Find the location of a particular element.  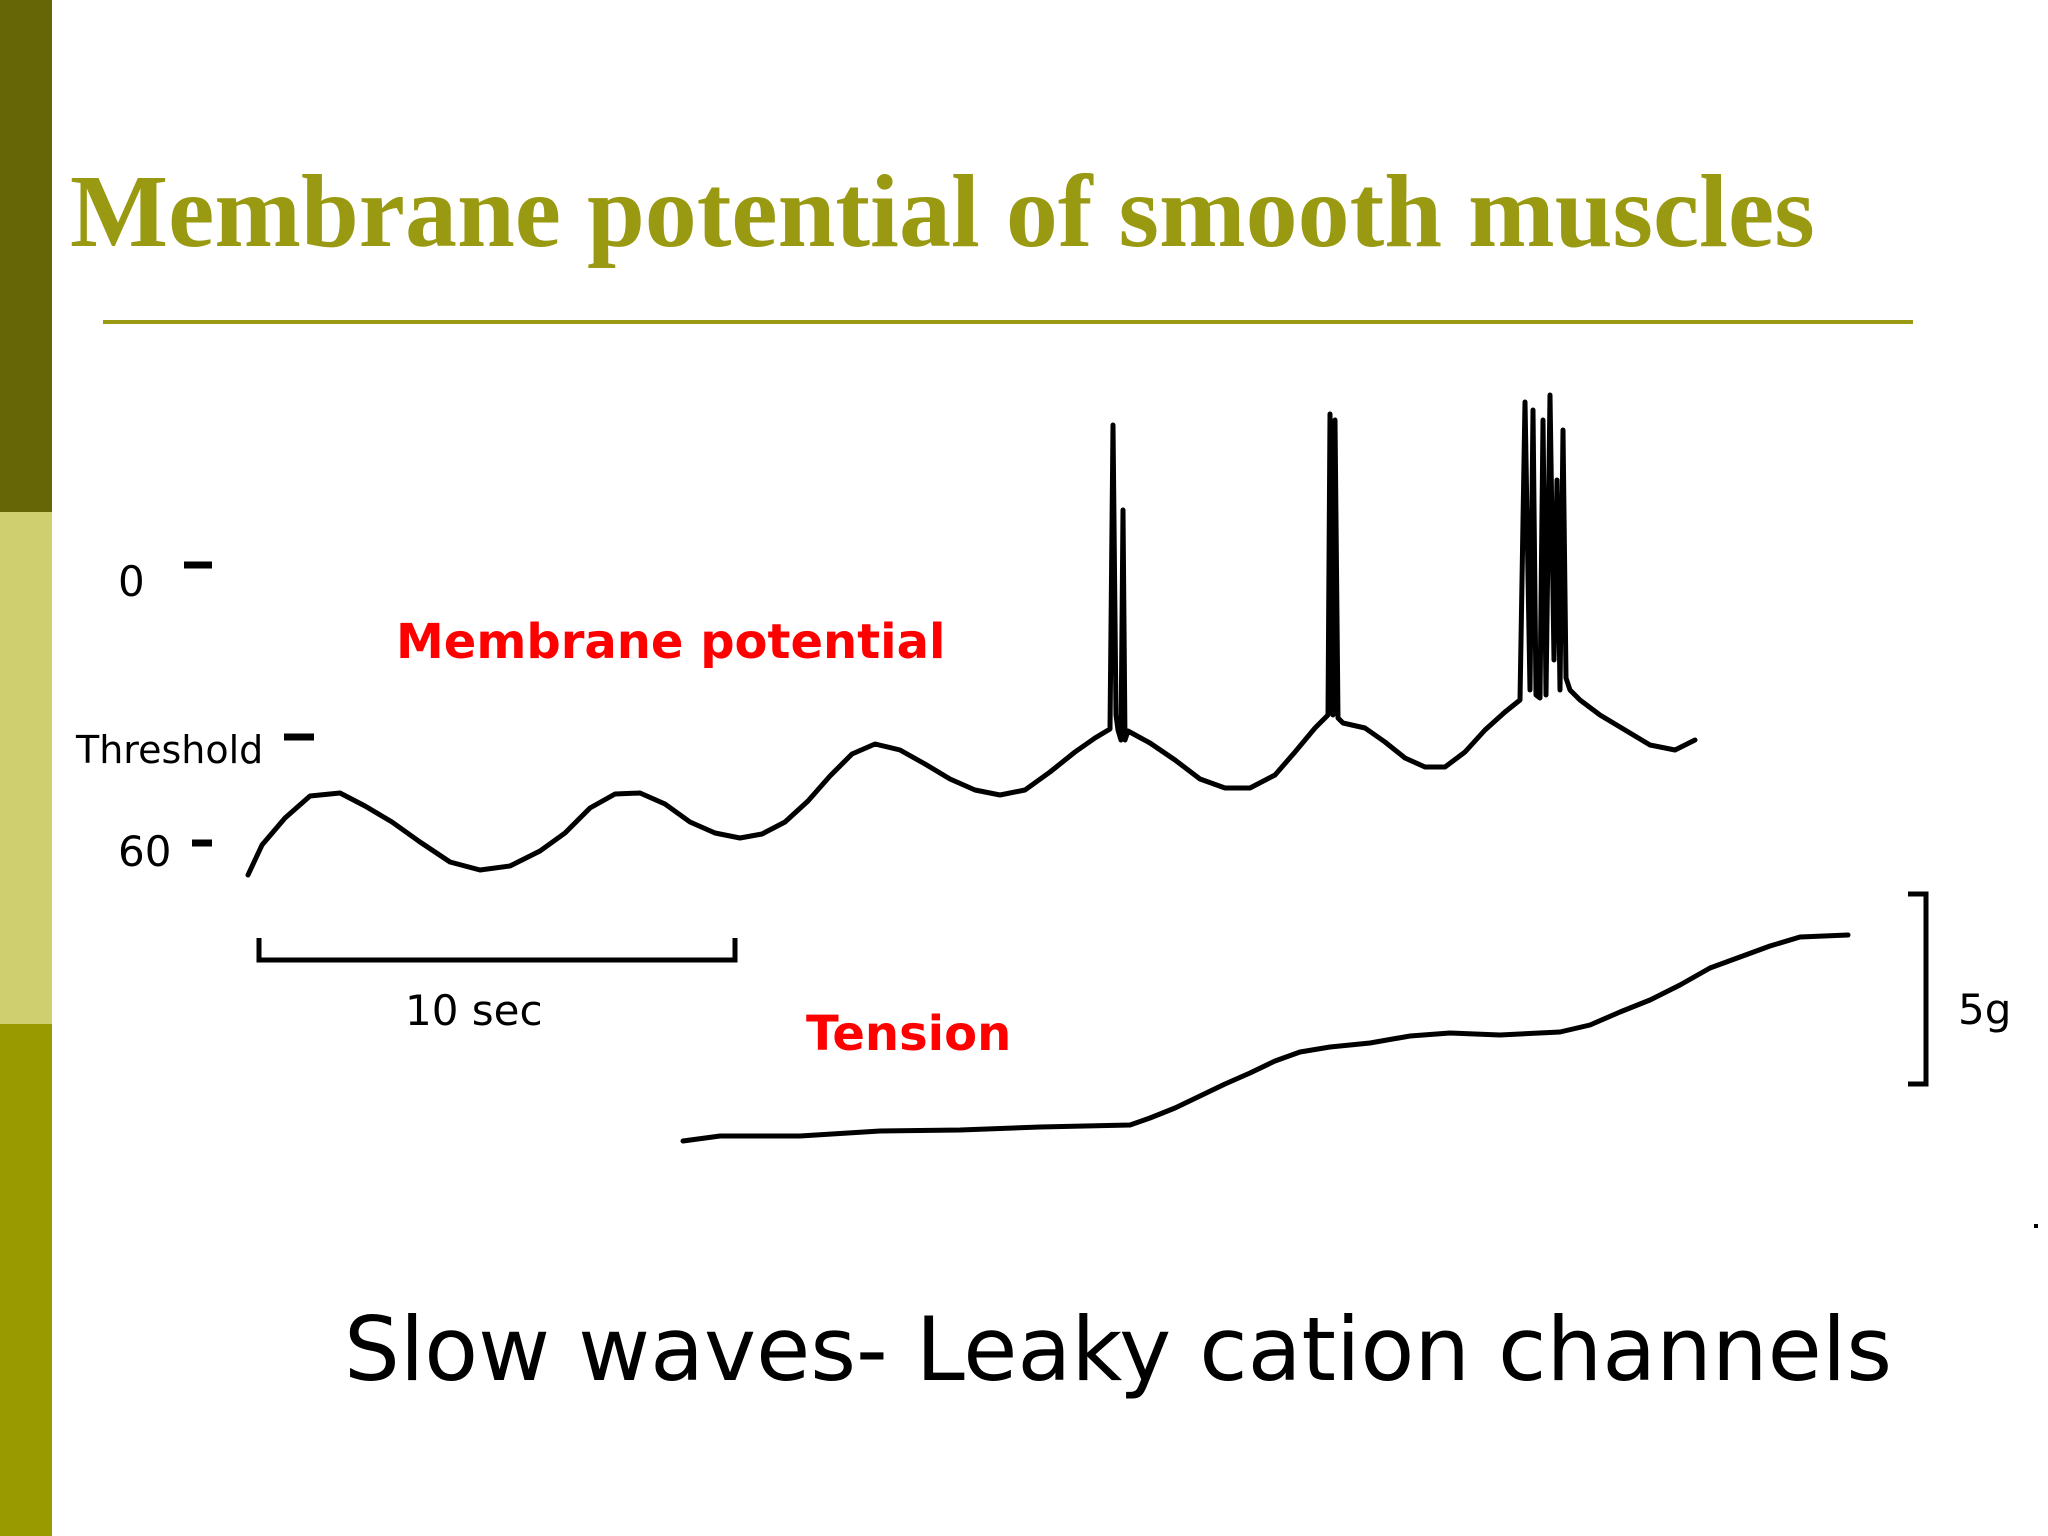

sidebar-band-middle is located at coordinates (26, 768).